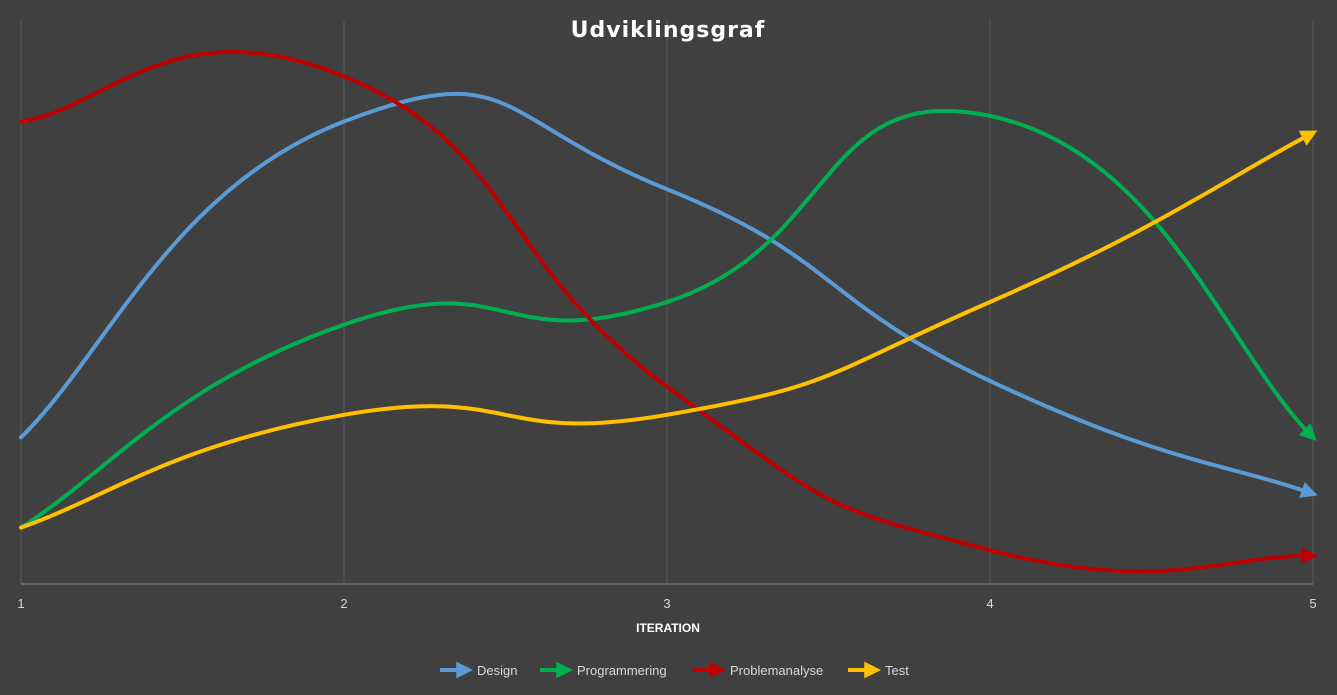  Describe the element at coordinates (674, 670) in the screenshot. I see `legend: Design Programmering Problemanalyse Test` at that location.